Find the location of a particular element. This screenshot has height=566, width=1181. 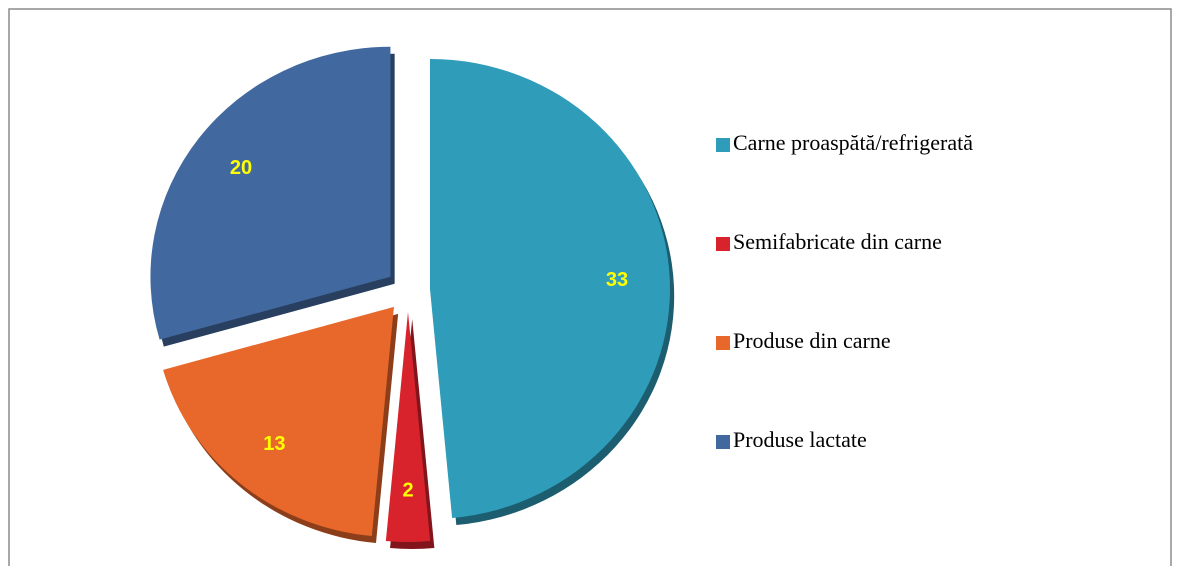

data-label: 33 is located at coordinates (617, 280).